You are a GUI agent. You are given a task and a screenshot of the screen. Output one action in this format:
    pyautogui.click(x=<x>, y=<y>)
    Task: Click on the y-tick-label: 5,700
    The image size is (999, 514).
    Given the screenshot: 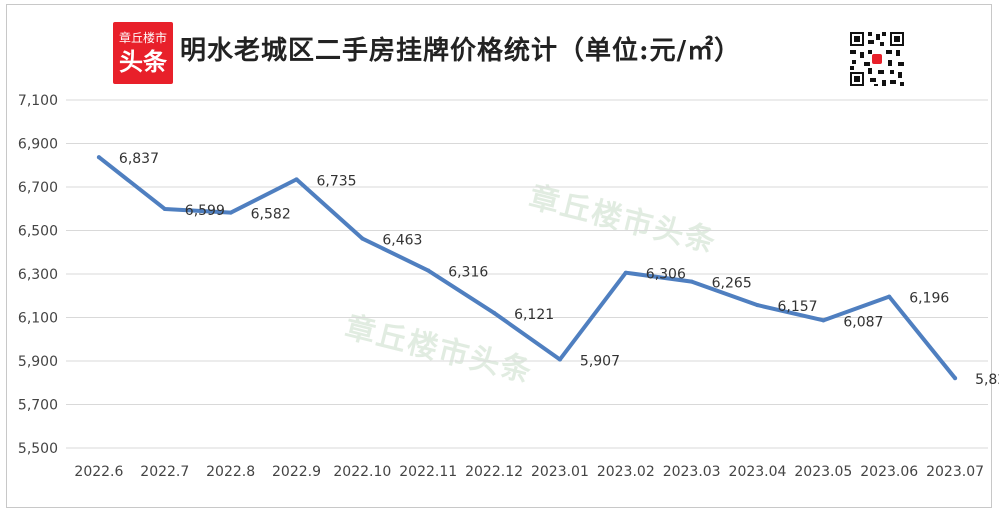 What is the action you would take?
    pyautogui.click(x=38, y=406)
    